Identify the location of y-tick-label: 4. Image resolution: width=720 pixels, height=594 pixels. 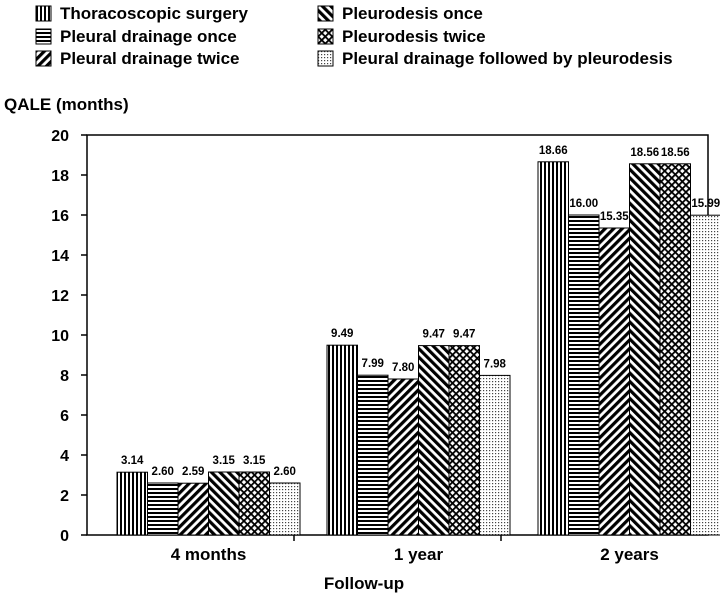
(64, 456).